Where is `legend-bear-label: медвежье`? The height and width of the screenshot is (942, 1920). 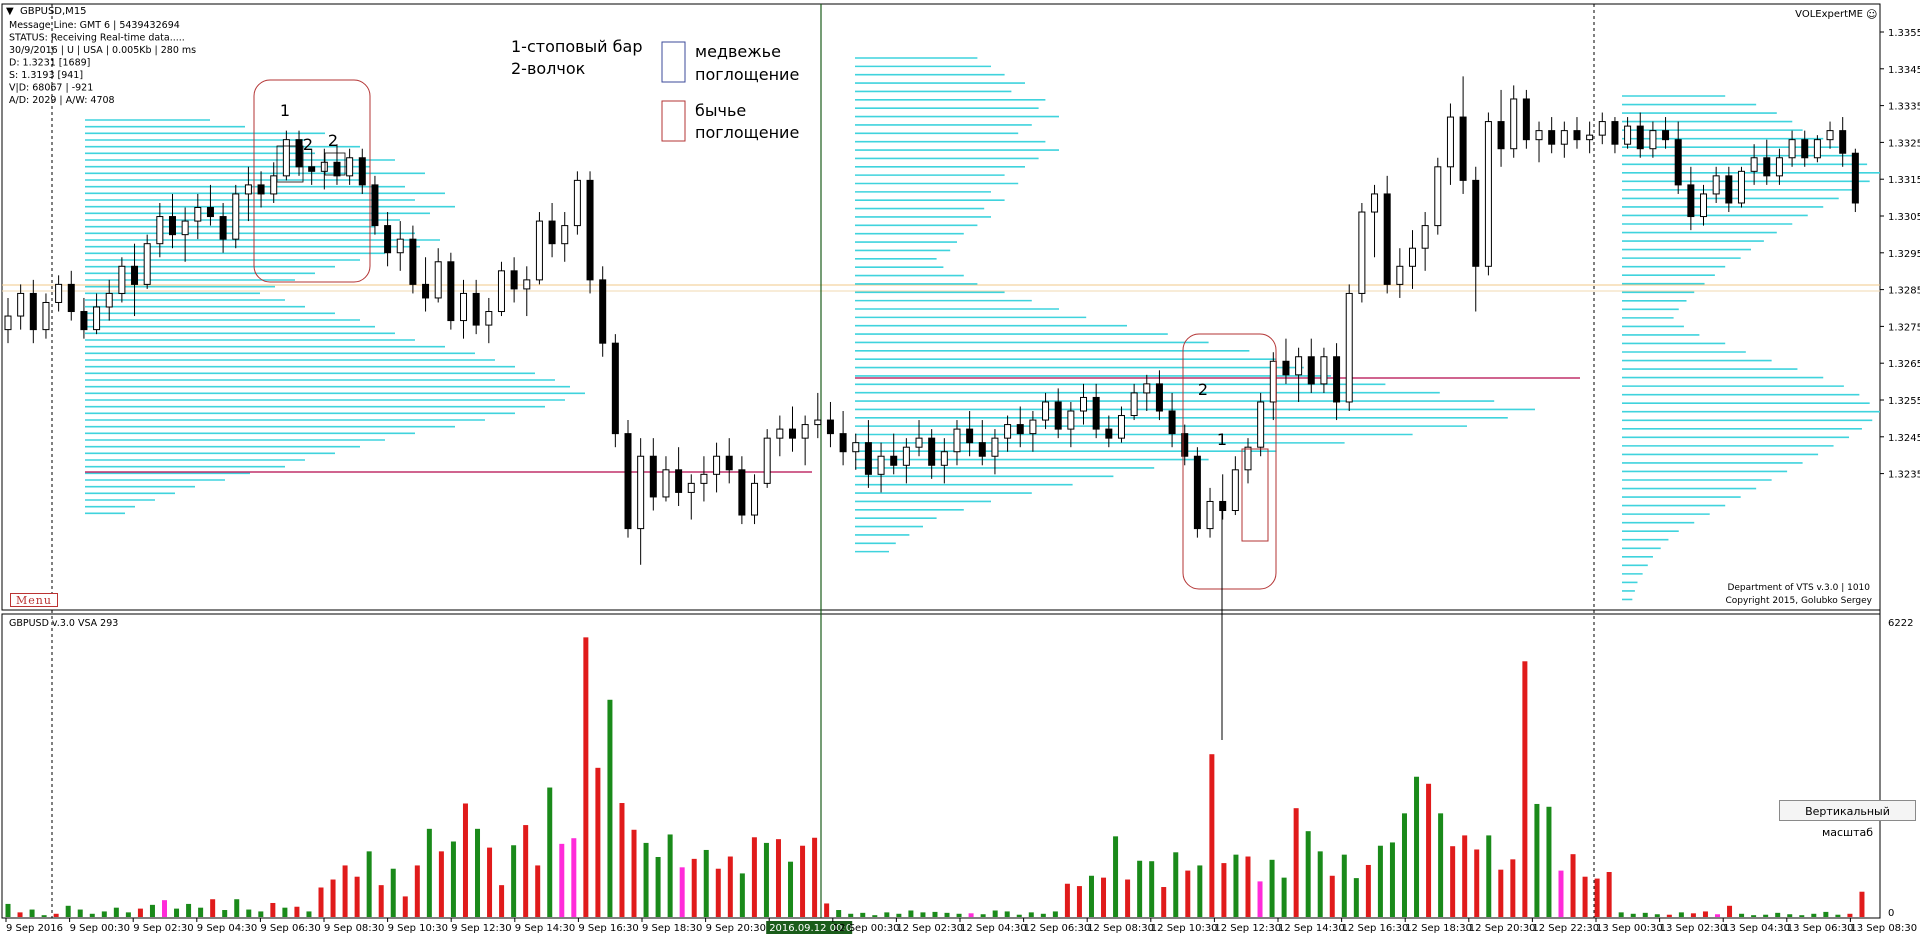
legend-bear-label: медвежье is located at coordinates (738, 51).